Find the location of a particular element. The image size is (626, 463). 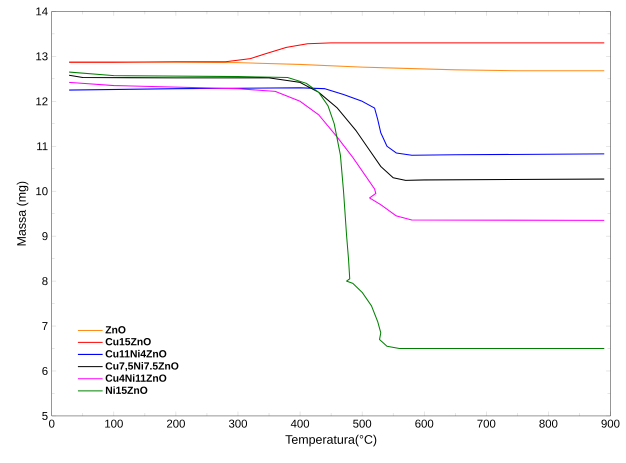

x-axis-title: Temperatura(°C) is located at coordinates (330, 441).